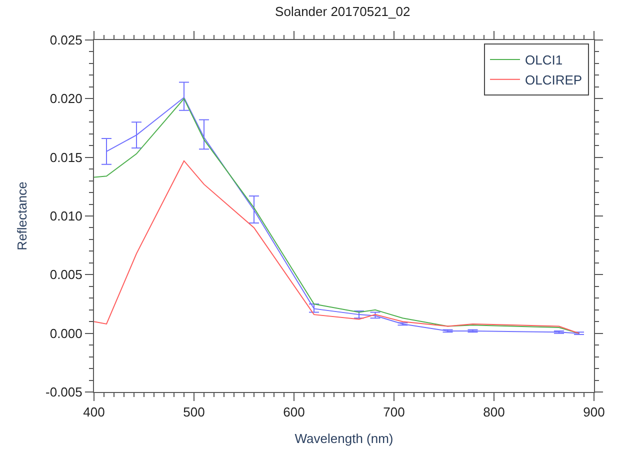  What do you see at coordinates (66, 98) in the screenshot?
I see `y-tick-label: 0.020` at bounding box center [66, 98].